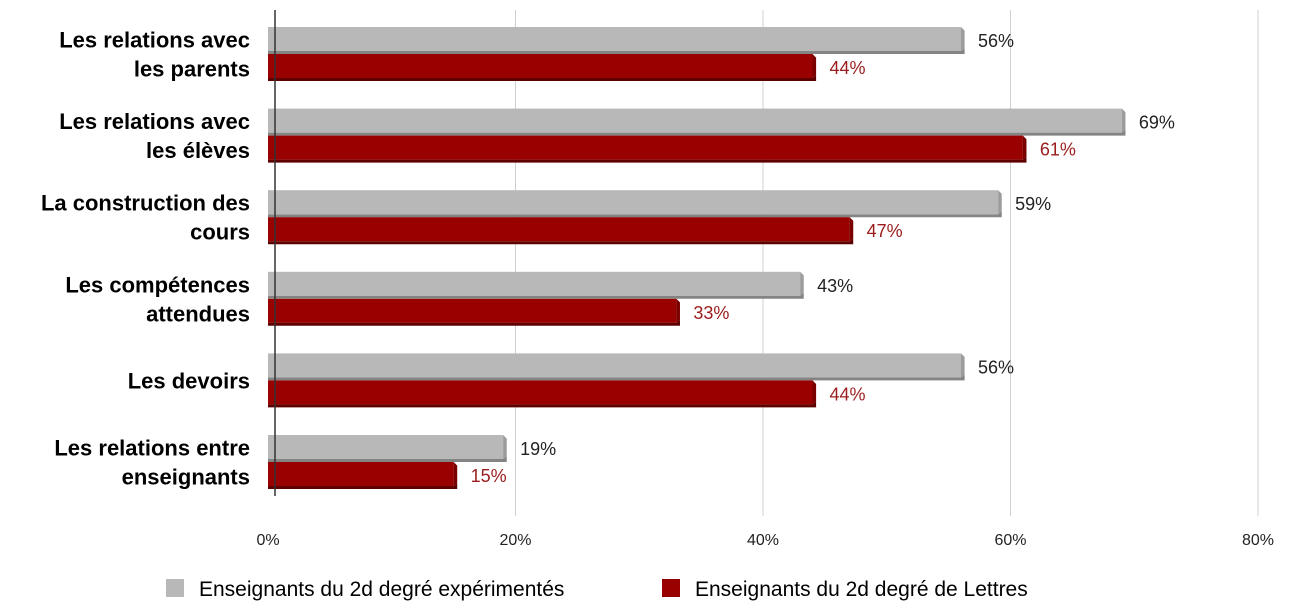 The width and height of the screenshot is (1289, 608). Describe the element at coordinates (1058, 150) in the screenshot. I see `data-label: 61%` at that location.